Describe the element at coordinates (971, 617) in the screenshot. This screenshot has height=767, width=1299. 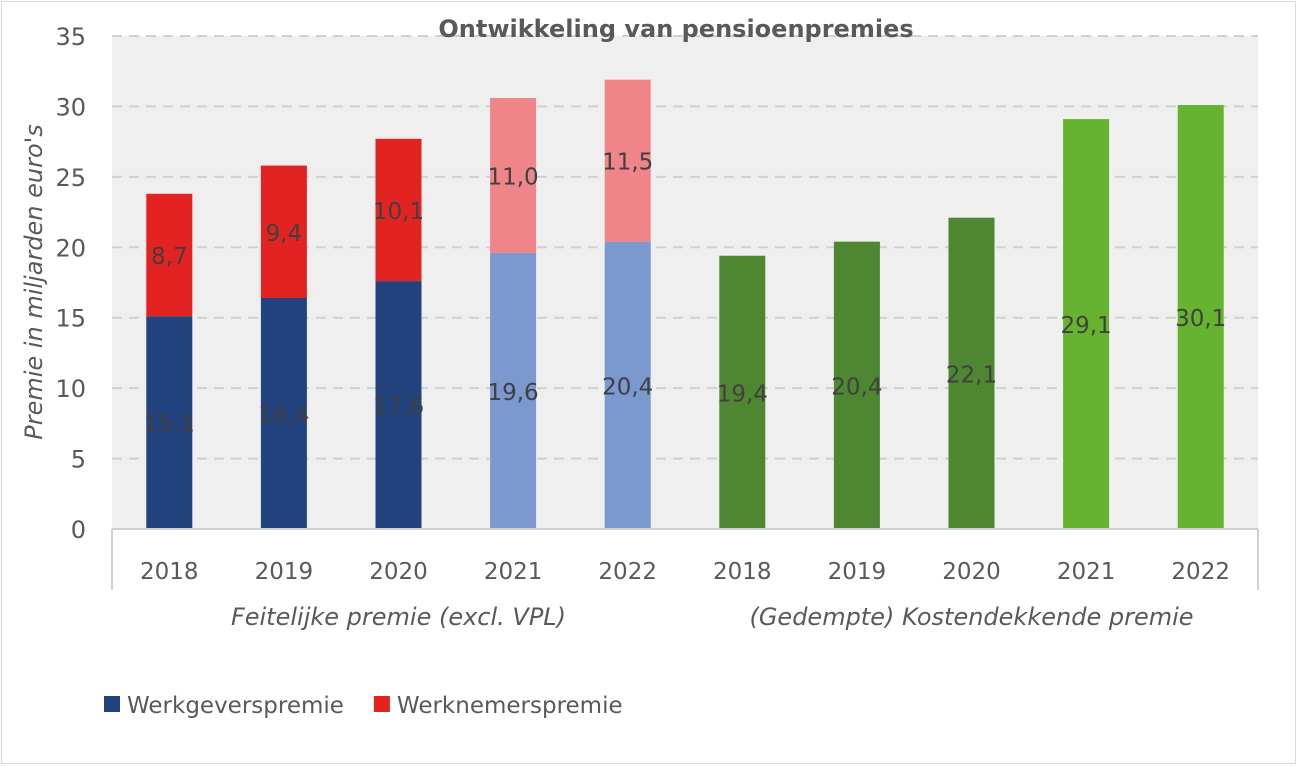
I see `group-label: (Gedempte) Kostendekkende premie` at that location.